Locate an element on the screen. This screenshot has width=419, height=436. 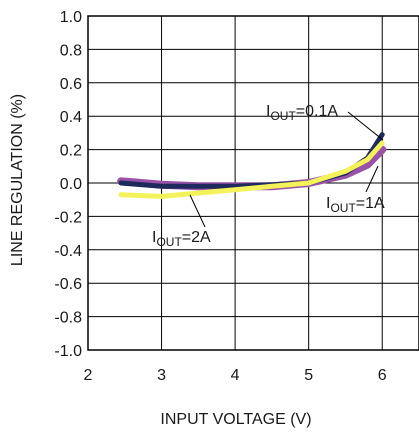
y-tick-label-5: 0.0 is located at coordinates (71, 184).